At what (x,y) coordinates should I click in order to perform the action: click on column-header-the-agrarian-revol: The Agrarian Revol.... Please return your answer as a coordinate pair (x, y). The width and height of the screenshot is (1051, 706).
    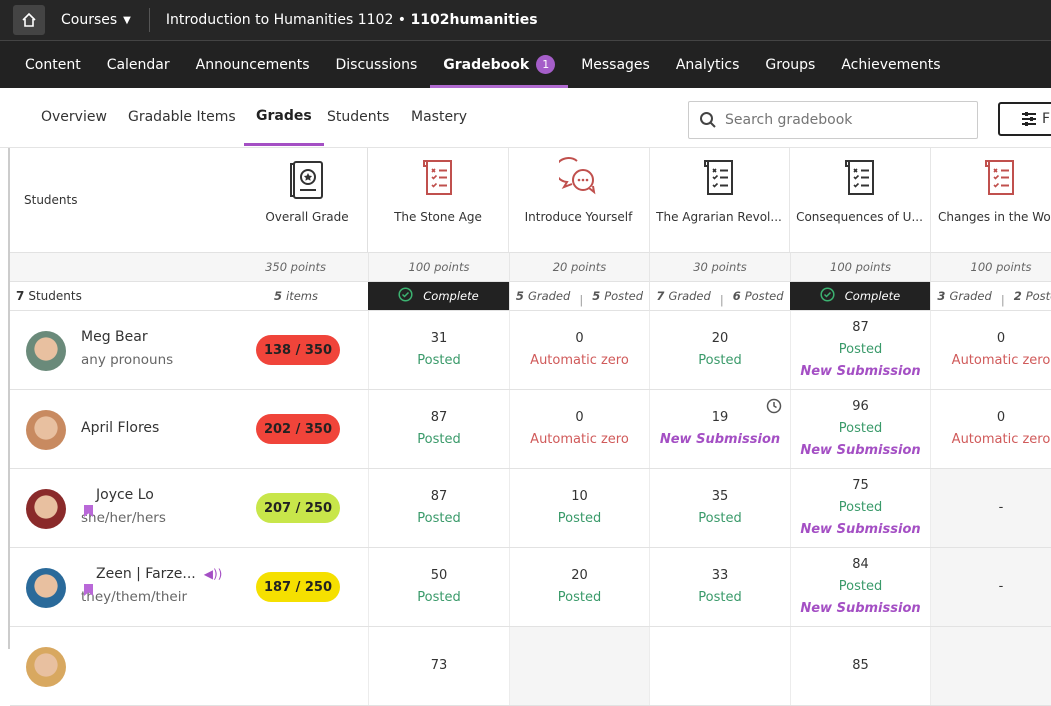
    Looking at the image, I should click on (719, 200).